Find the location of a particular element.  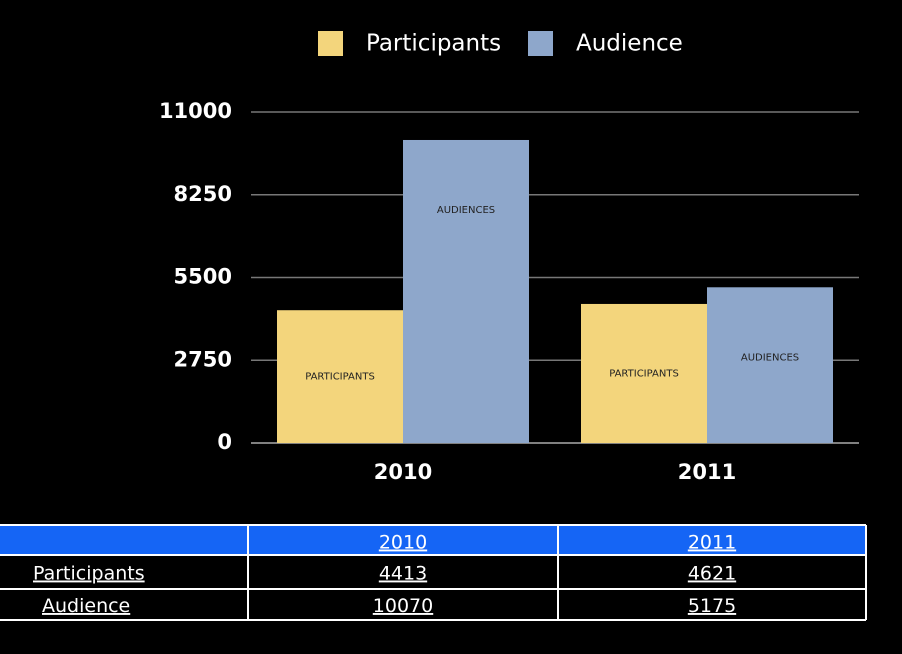

x-tick-label: 2010 is located at coordinates (403, 472).